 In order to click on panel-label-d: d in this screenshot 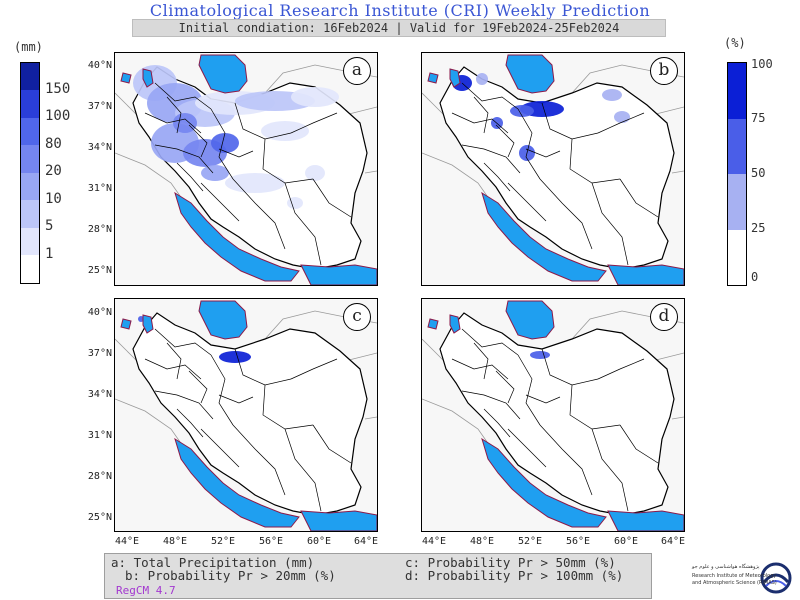, I will do `click(664, 317)`.